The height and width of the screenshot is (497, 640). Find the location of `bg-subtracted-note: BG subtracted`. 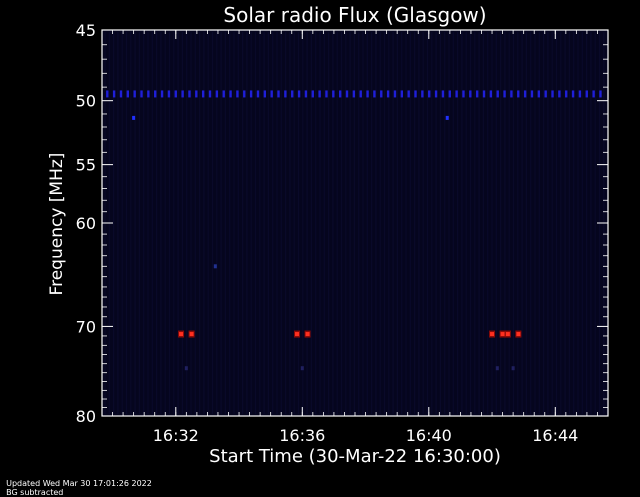

bg-subtracted-note: BG subtracted is located at coordinates (35, 492).